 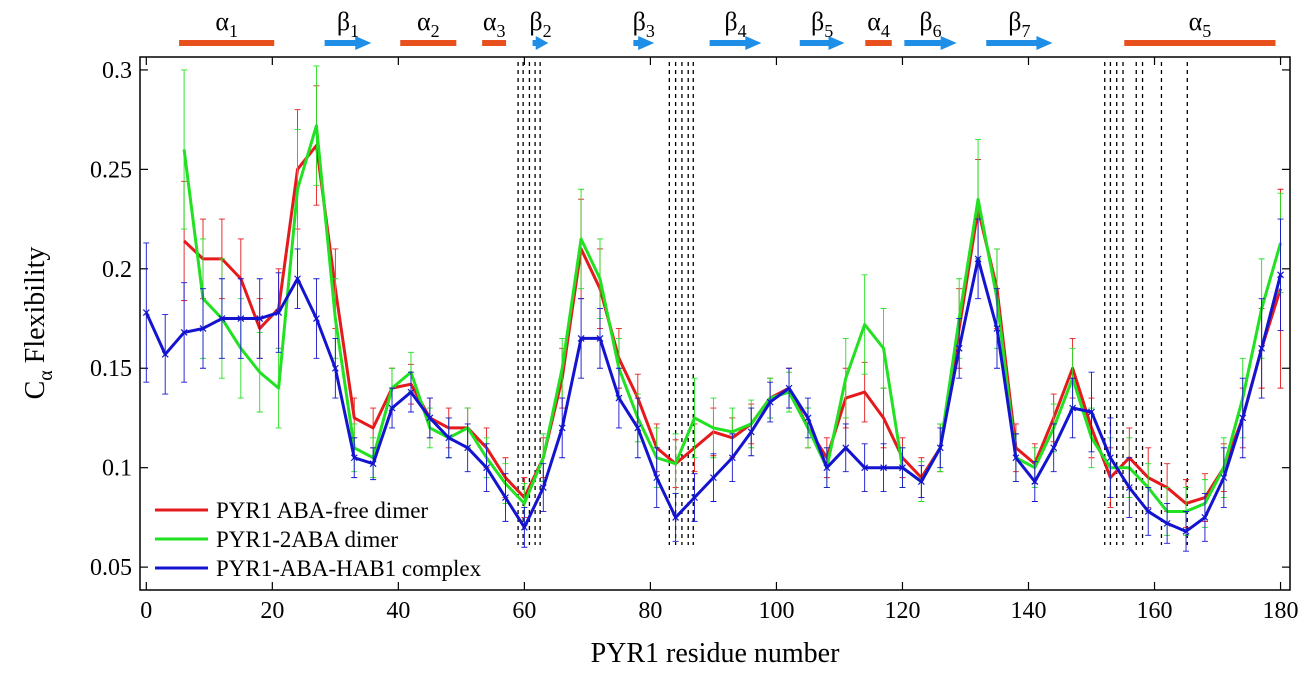 I want to click on y-tick-label: 0.15, so click(x=111, y=369).